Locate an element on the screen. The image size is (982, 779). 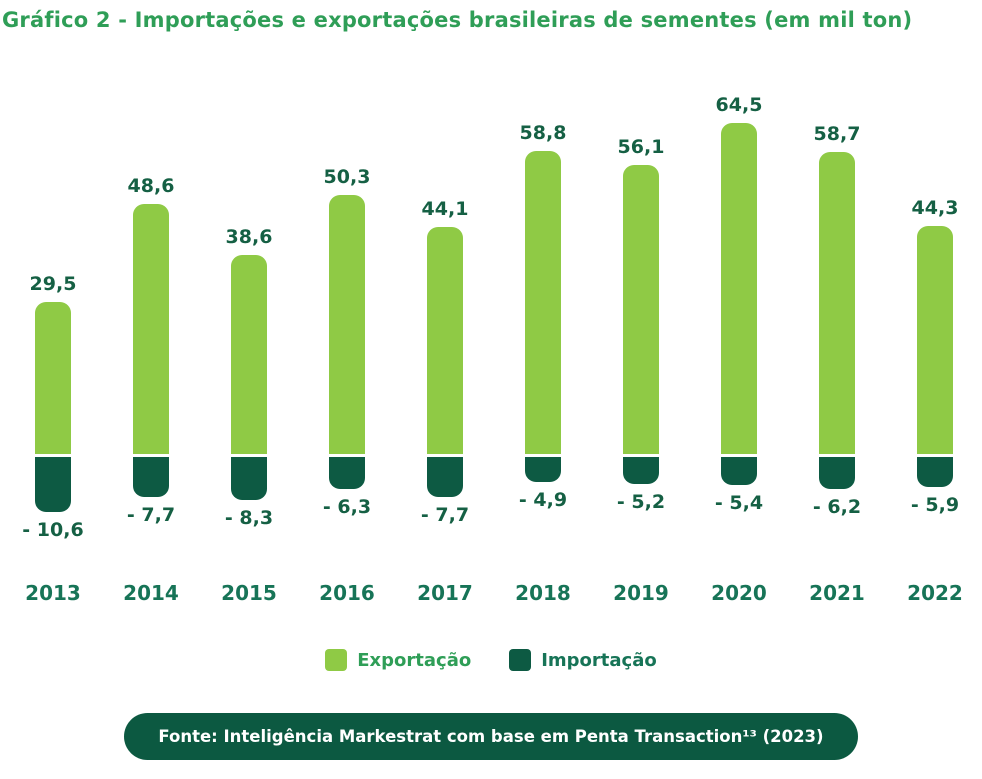
legend-item-exportacao: Exportação is located at coordinates (398, 660).